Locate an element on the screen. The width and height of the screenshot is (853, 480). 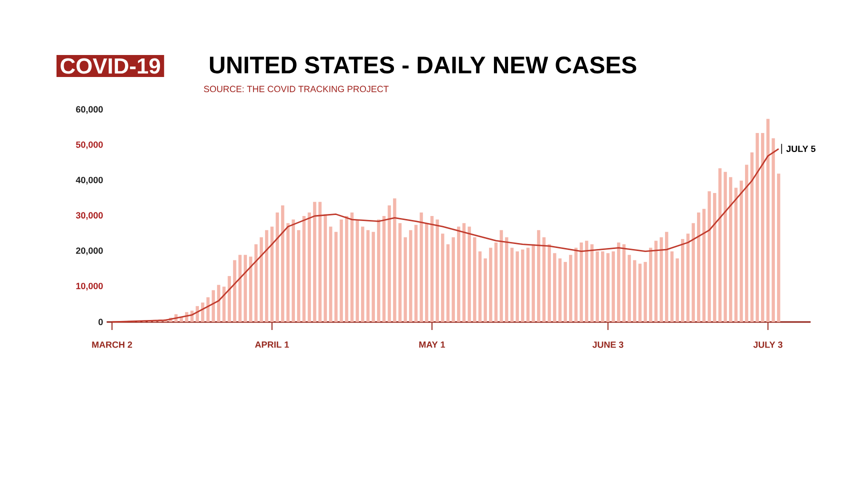
y-tick-label: 0 is located at coordinates (100, 322).